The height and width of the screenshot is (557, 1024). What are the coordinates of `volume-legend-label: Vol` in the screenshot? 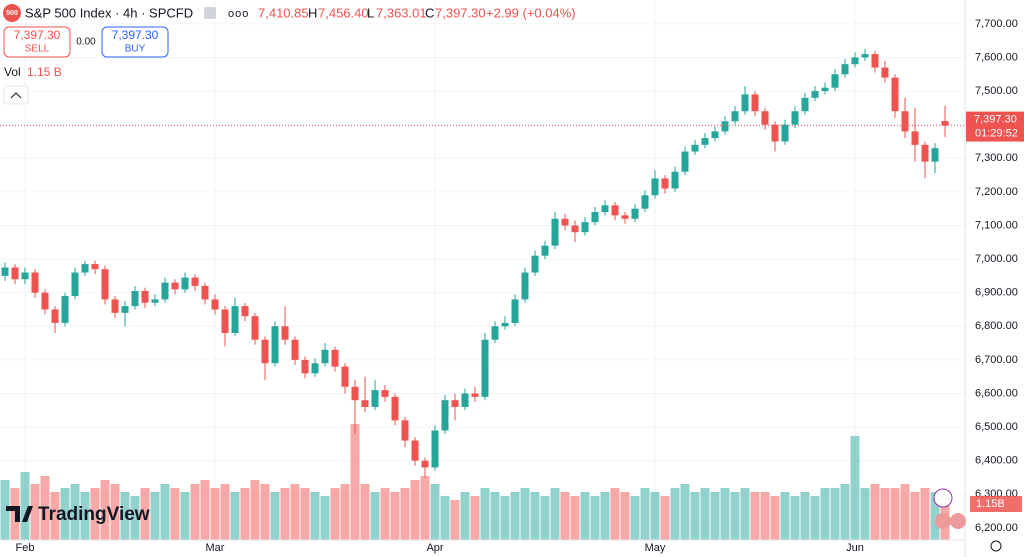 It's located at (12, 72).